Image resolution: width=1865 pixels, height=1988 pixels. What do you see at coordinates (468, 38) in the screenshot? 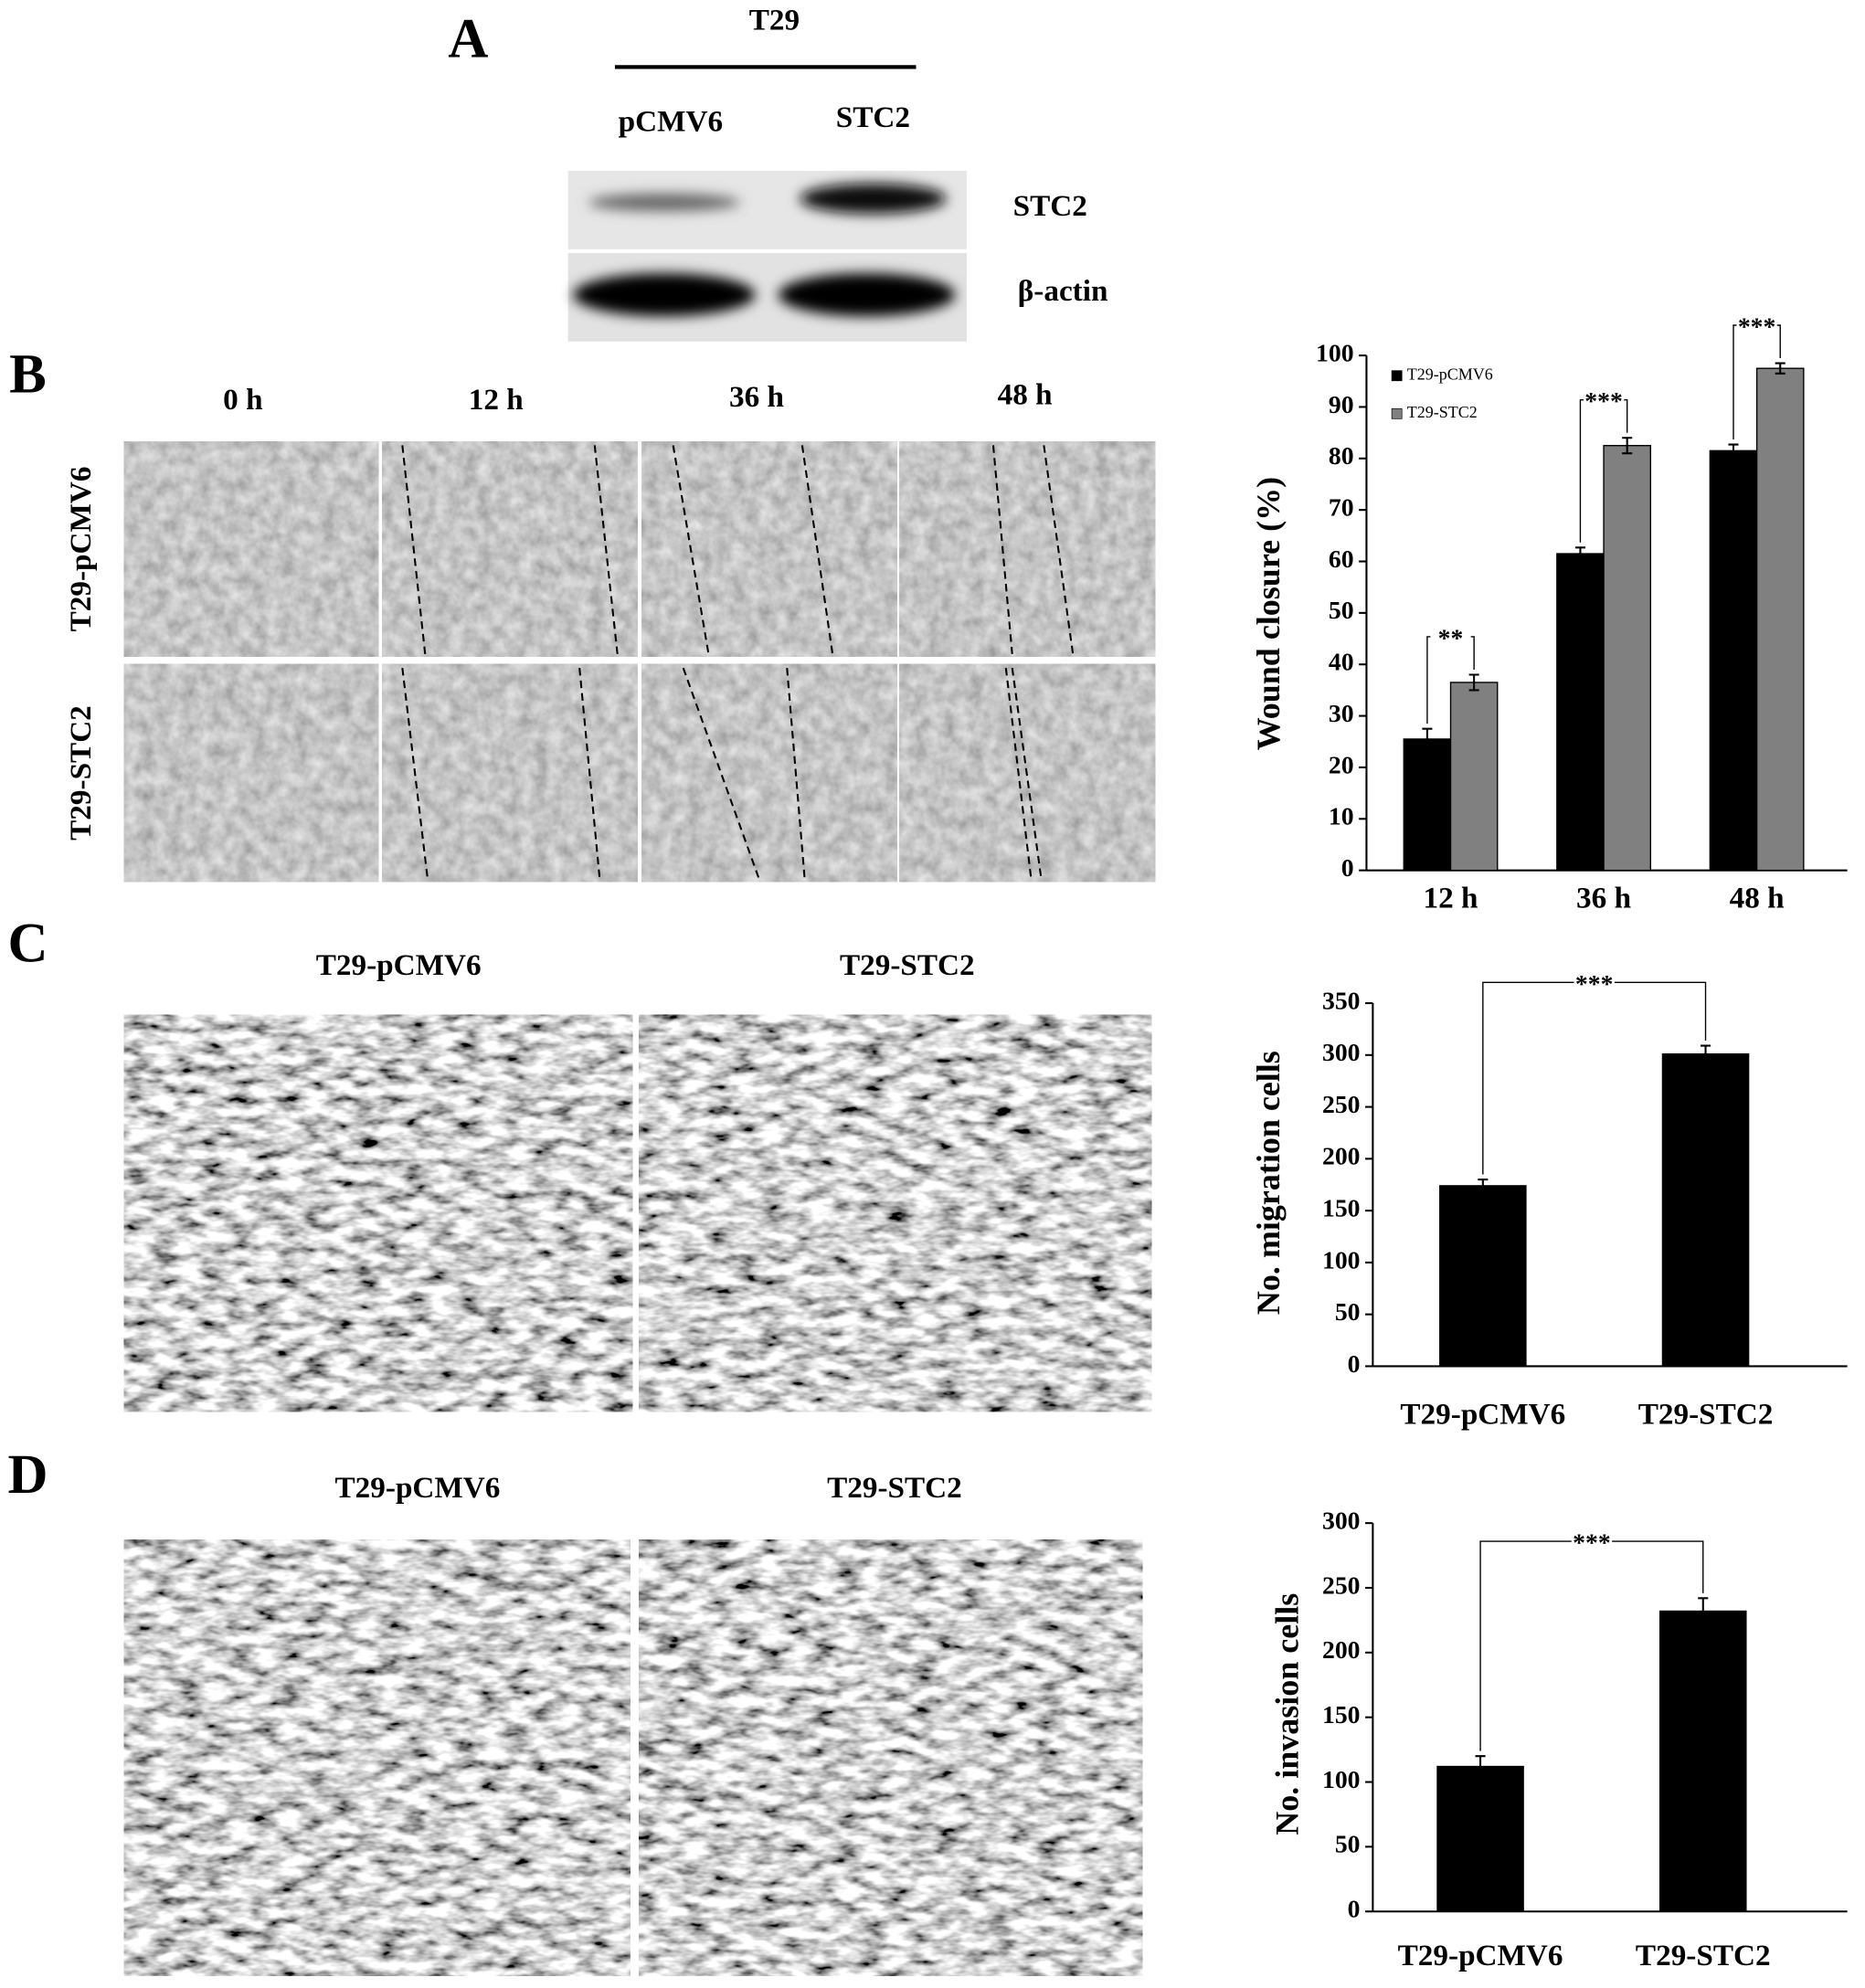
I see `panel-letter: A` at bounding box center [468, 38].